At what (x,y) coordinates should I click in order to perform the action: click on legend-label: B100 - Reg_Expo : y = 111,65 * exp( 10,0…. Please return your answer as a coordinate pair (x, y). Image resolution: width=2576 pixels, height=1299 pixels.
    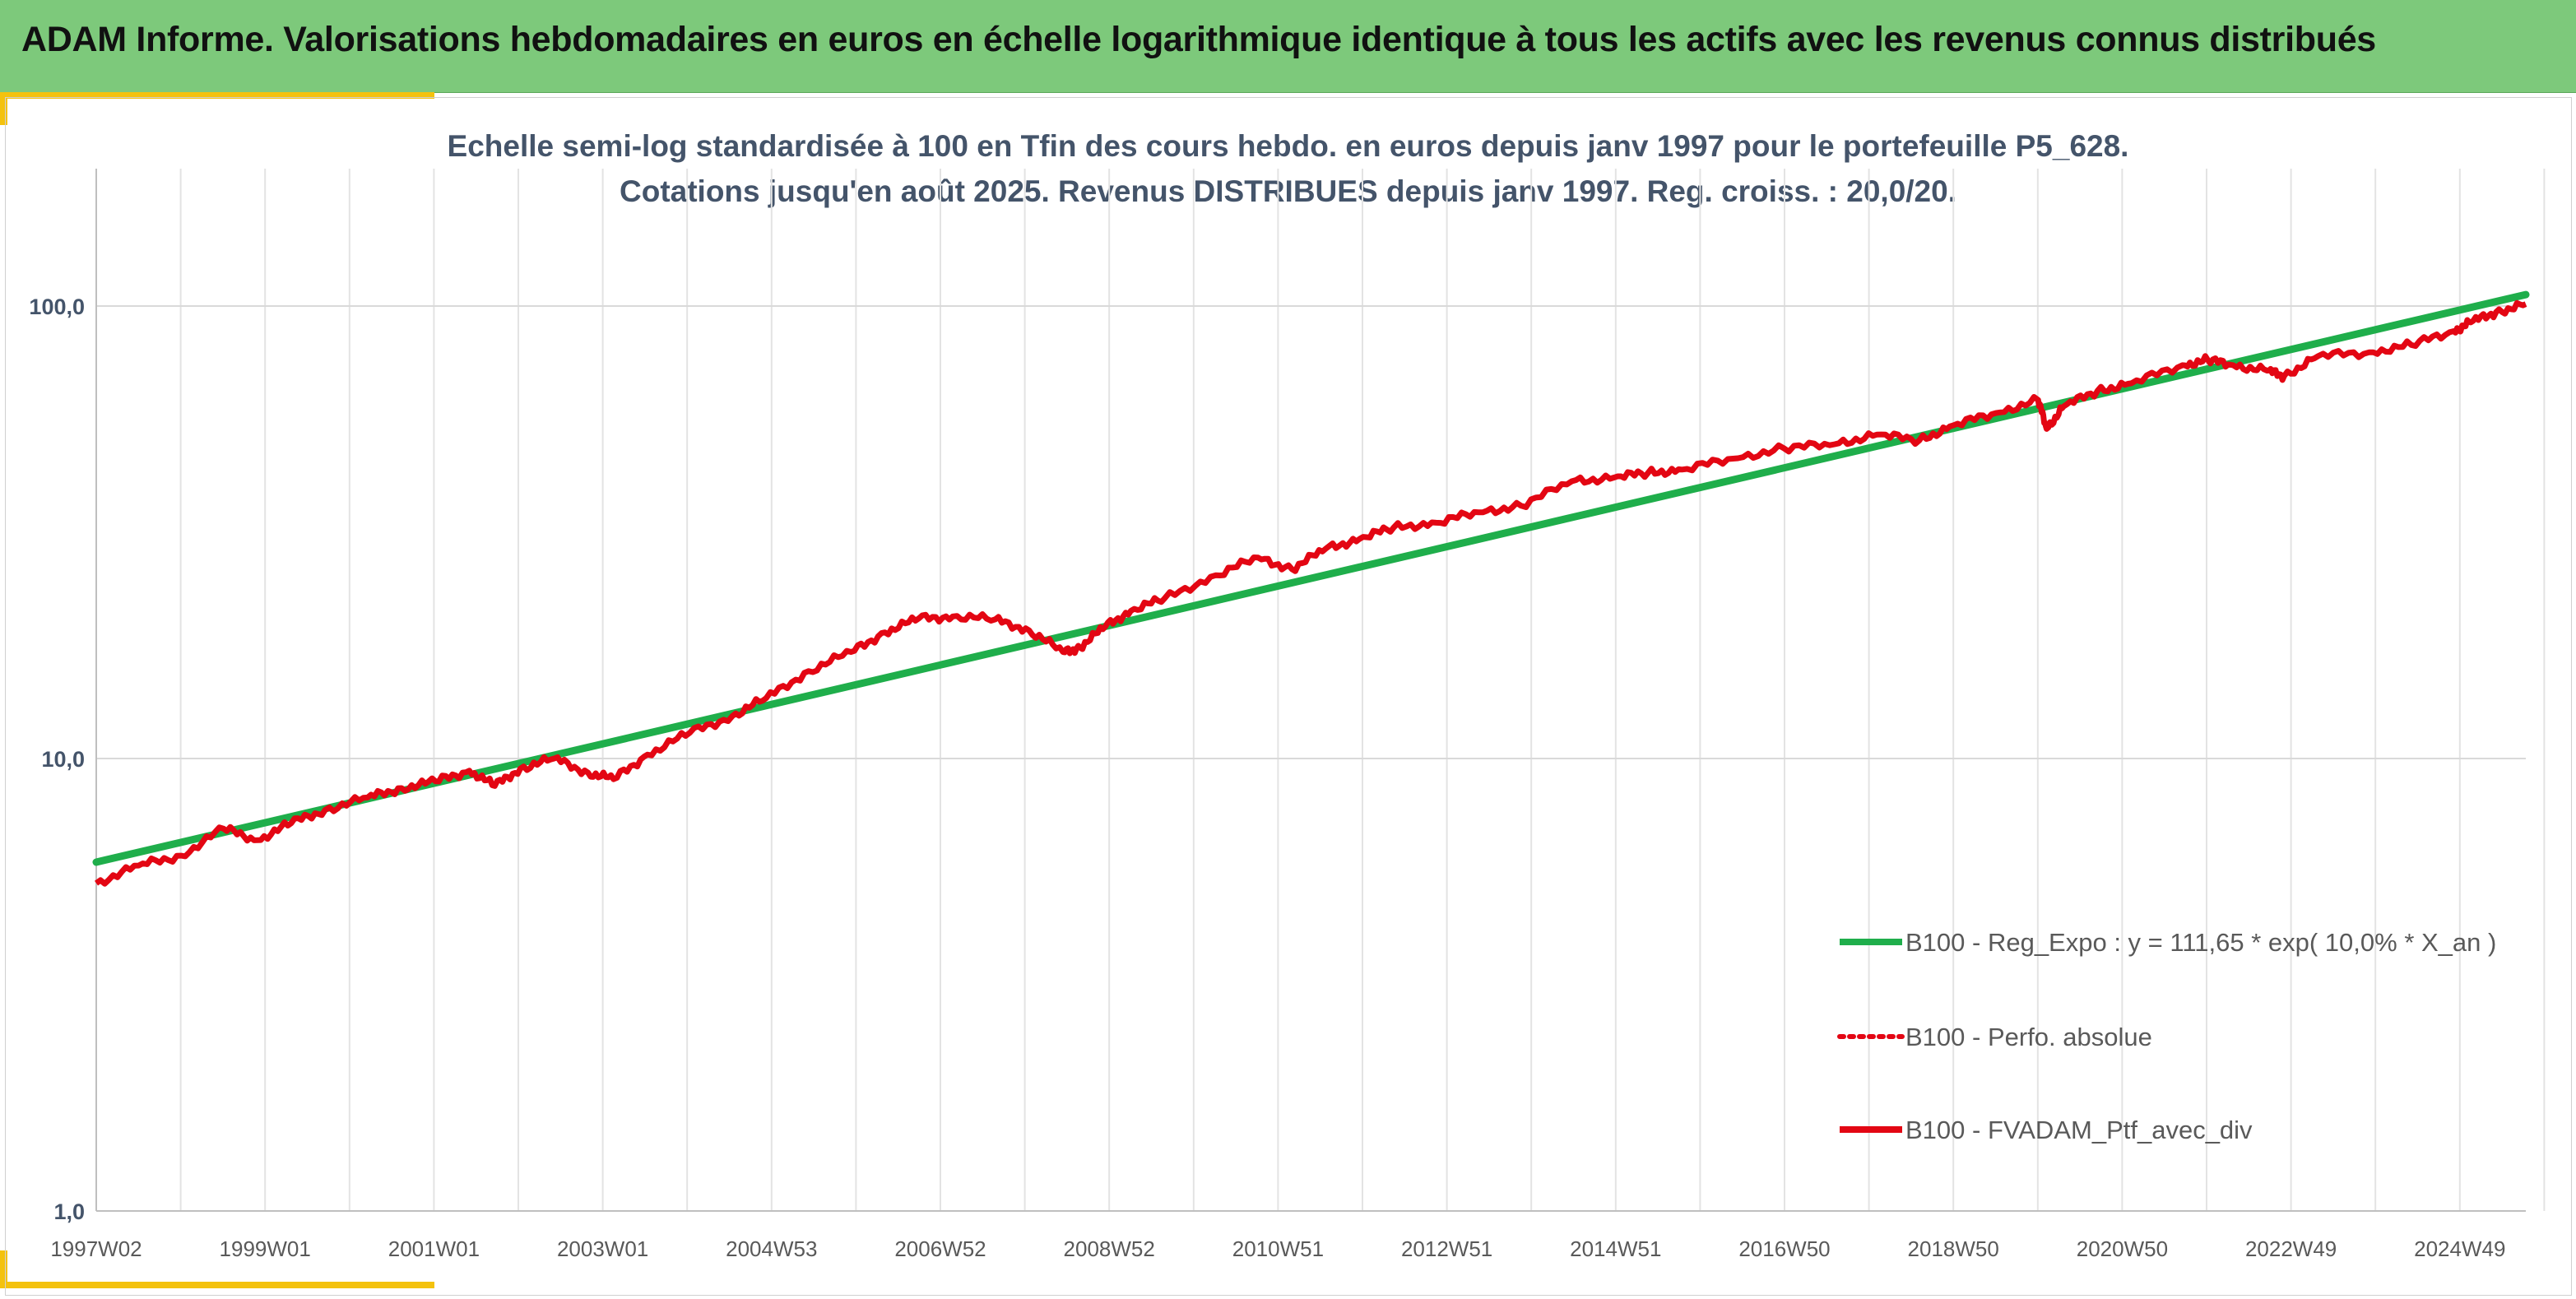
    Looking at the image, I should click on (2200, 942).